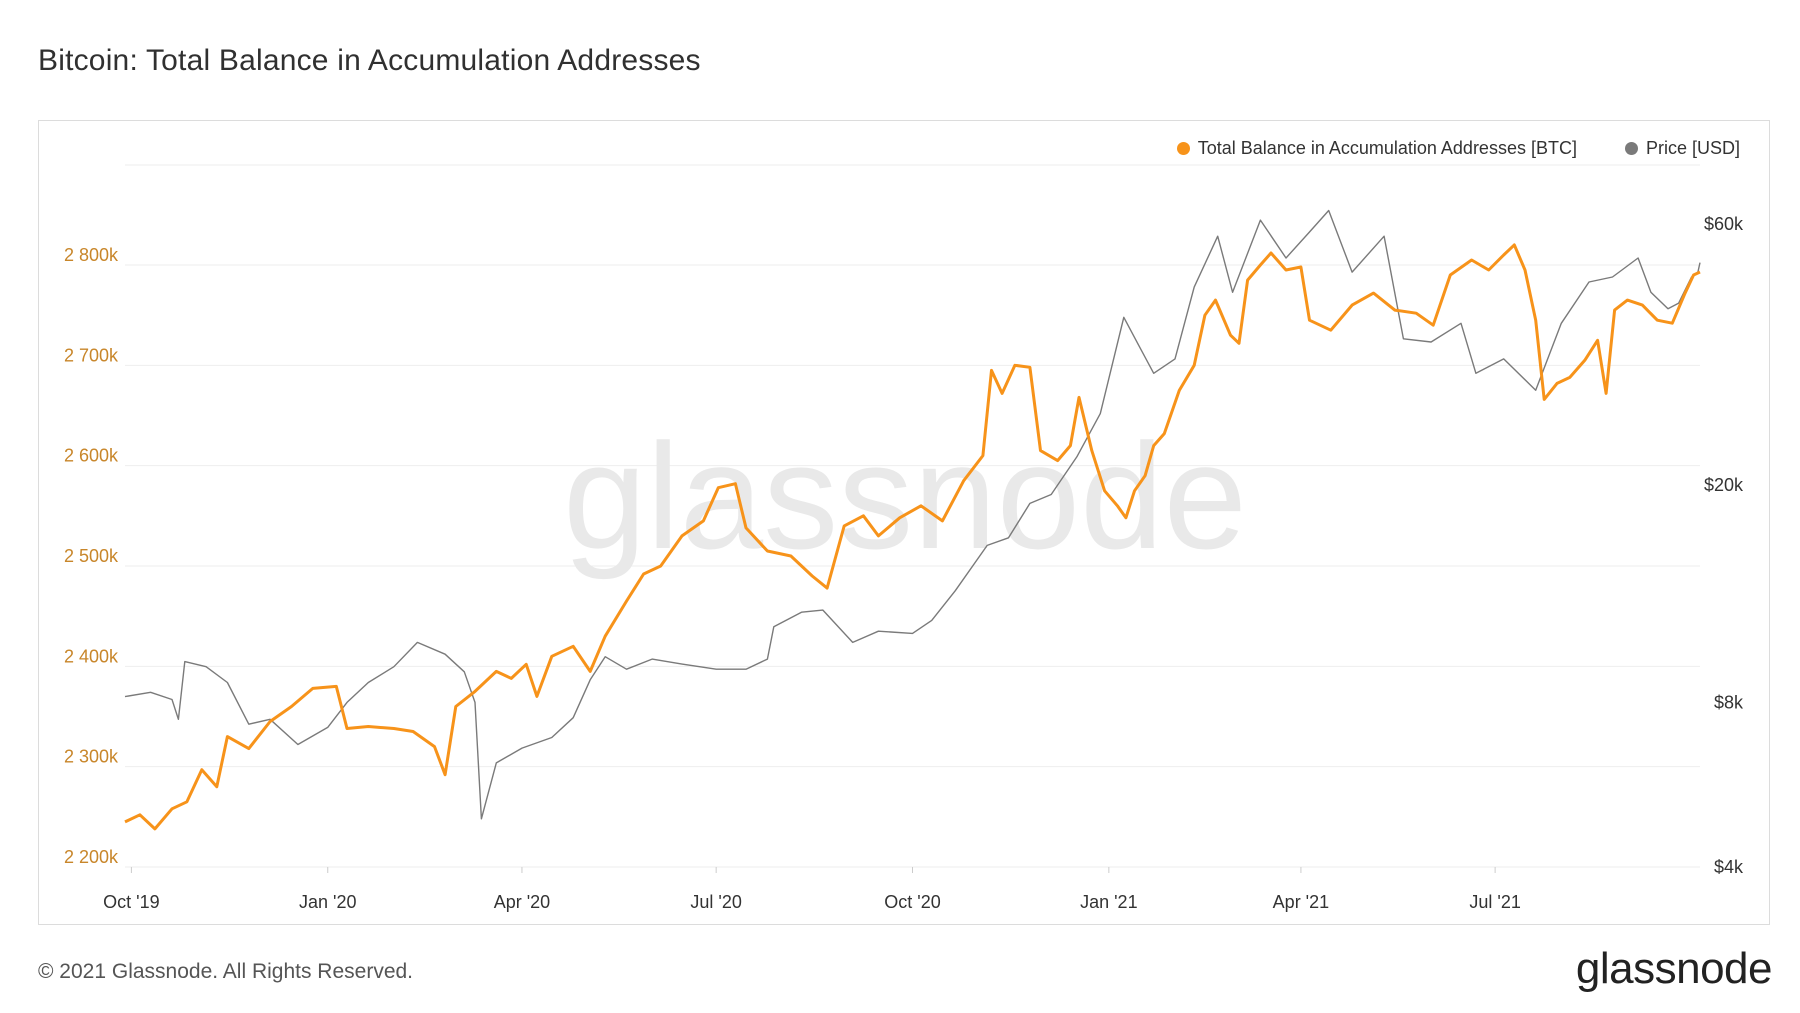  What do you see at coordinates (1724, 485) in the screenshot?
I see `right-axis-tick-label: $20k` at bounding box center [1724, 485].